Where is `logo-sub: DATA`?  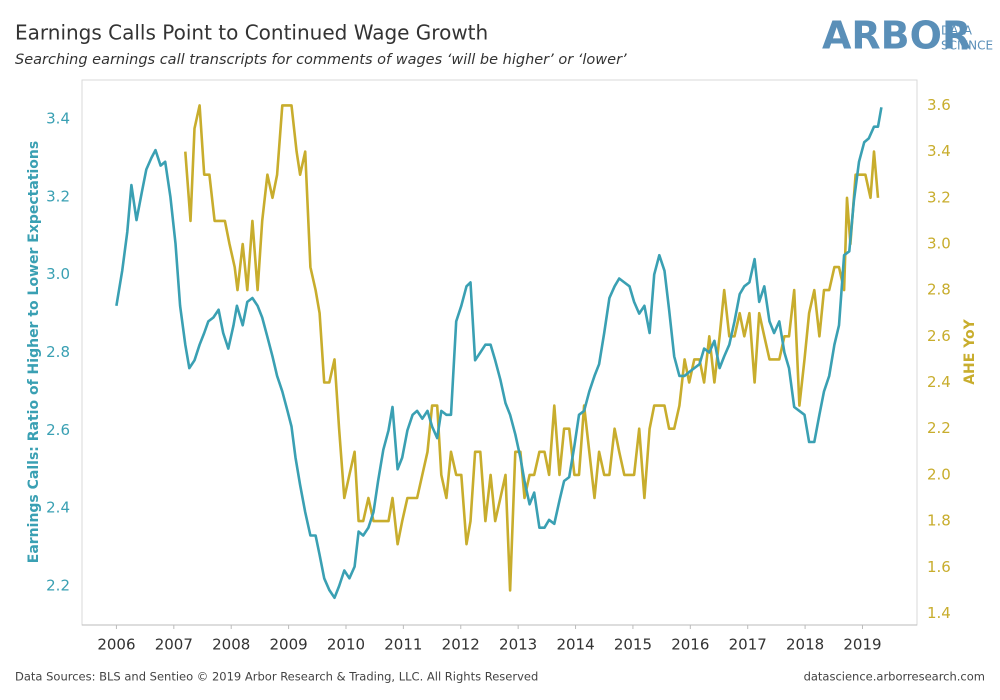 logo-sub: DATA is located at coordinates (957, 31).